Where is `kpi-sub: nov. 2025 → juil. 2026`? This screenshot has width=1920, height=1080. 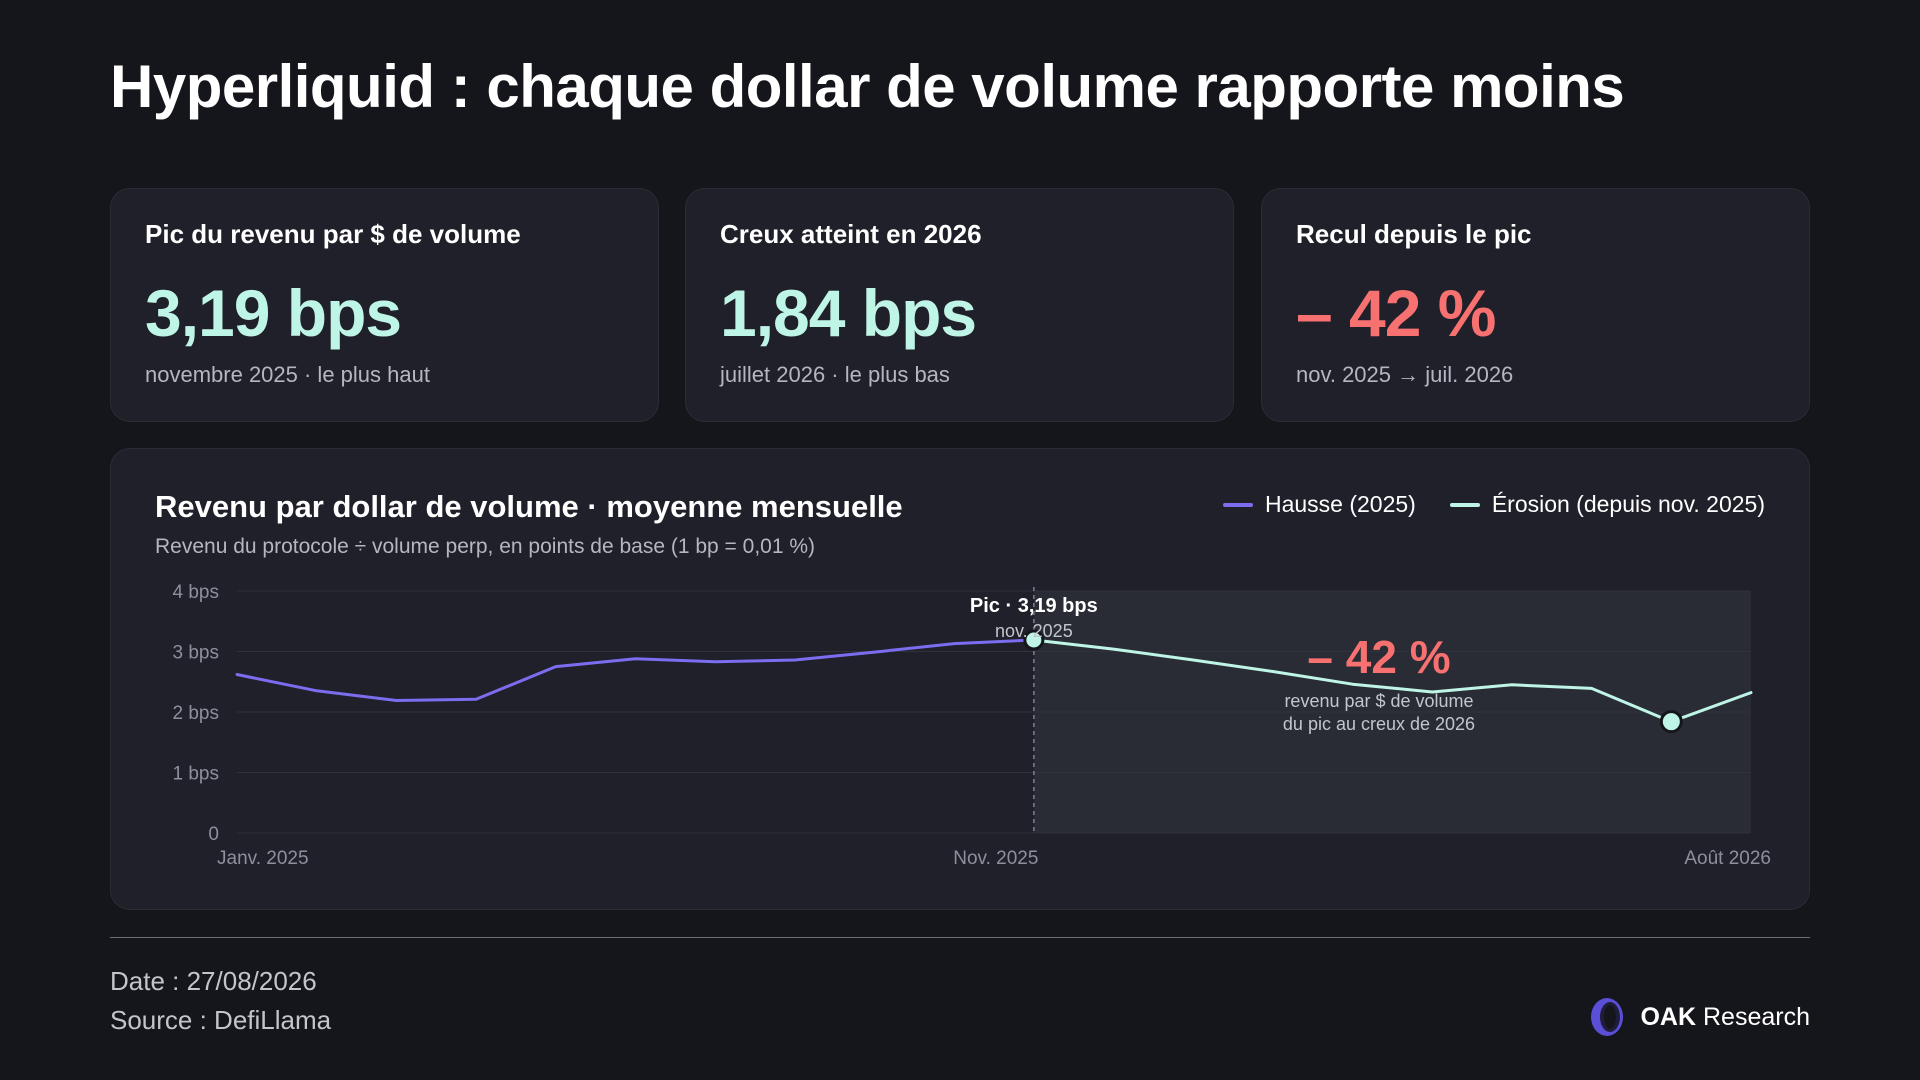 kpi-sub: nov. 2025 → juil. 2026 is located at coordinates (1405, 374).